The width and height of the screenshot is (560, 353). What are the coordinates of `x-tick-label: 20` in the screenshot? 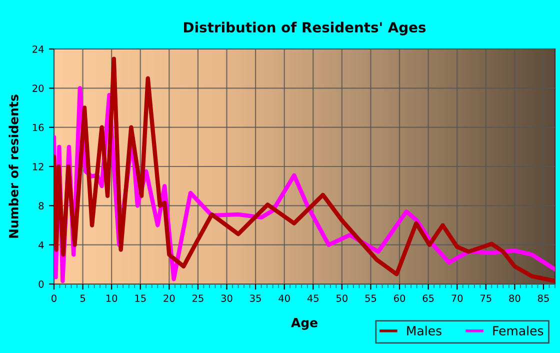 It's located at (169, 298).